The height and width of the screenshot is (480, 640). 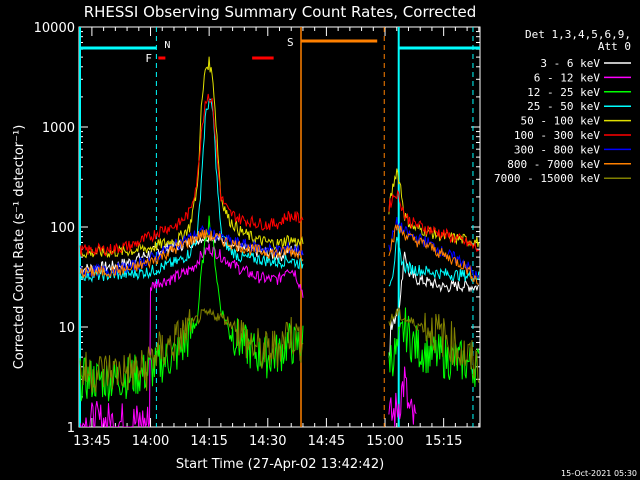 What do you see at coordinates (557, 135) in the screenshot?
I see `legend-label: 100 - 300 keV` at bounding box center [557, 135].